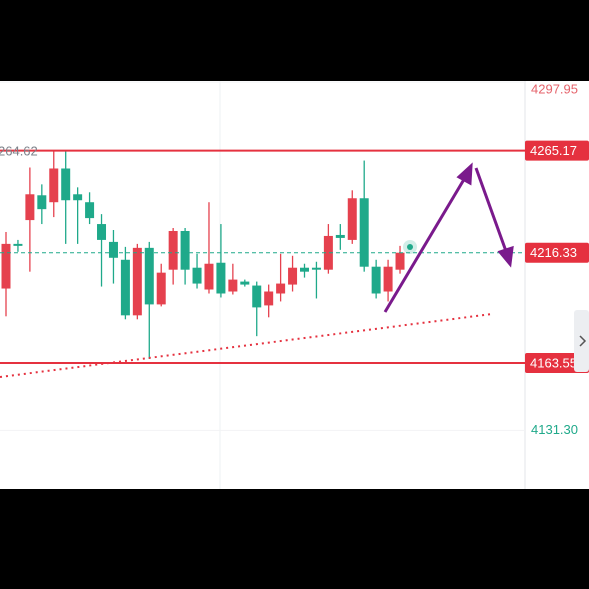 Image resolution: width=589 pixels, height=589 pixels. What do you see at coordinates (553, 150) in the screenshot?
I see `price-label: 4265.17` at bounding box center [553, 150].